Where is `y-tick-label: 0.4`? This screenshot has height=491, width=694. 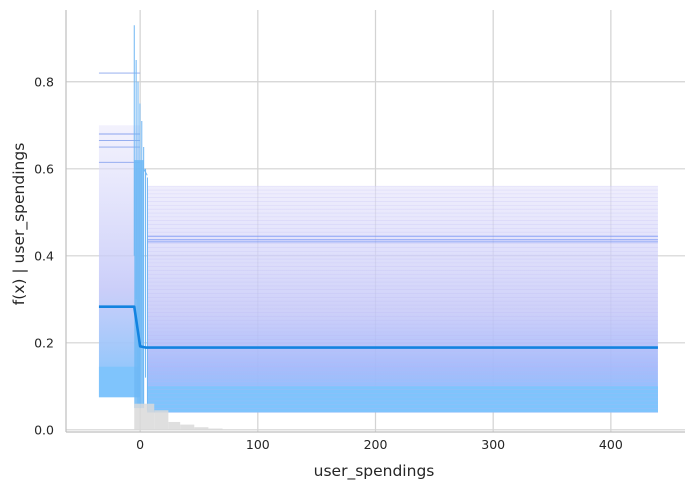 y-tick-label: 0.4 is located at coordinates (44, 255).